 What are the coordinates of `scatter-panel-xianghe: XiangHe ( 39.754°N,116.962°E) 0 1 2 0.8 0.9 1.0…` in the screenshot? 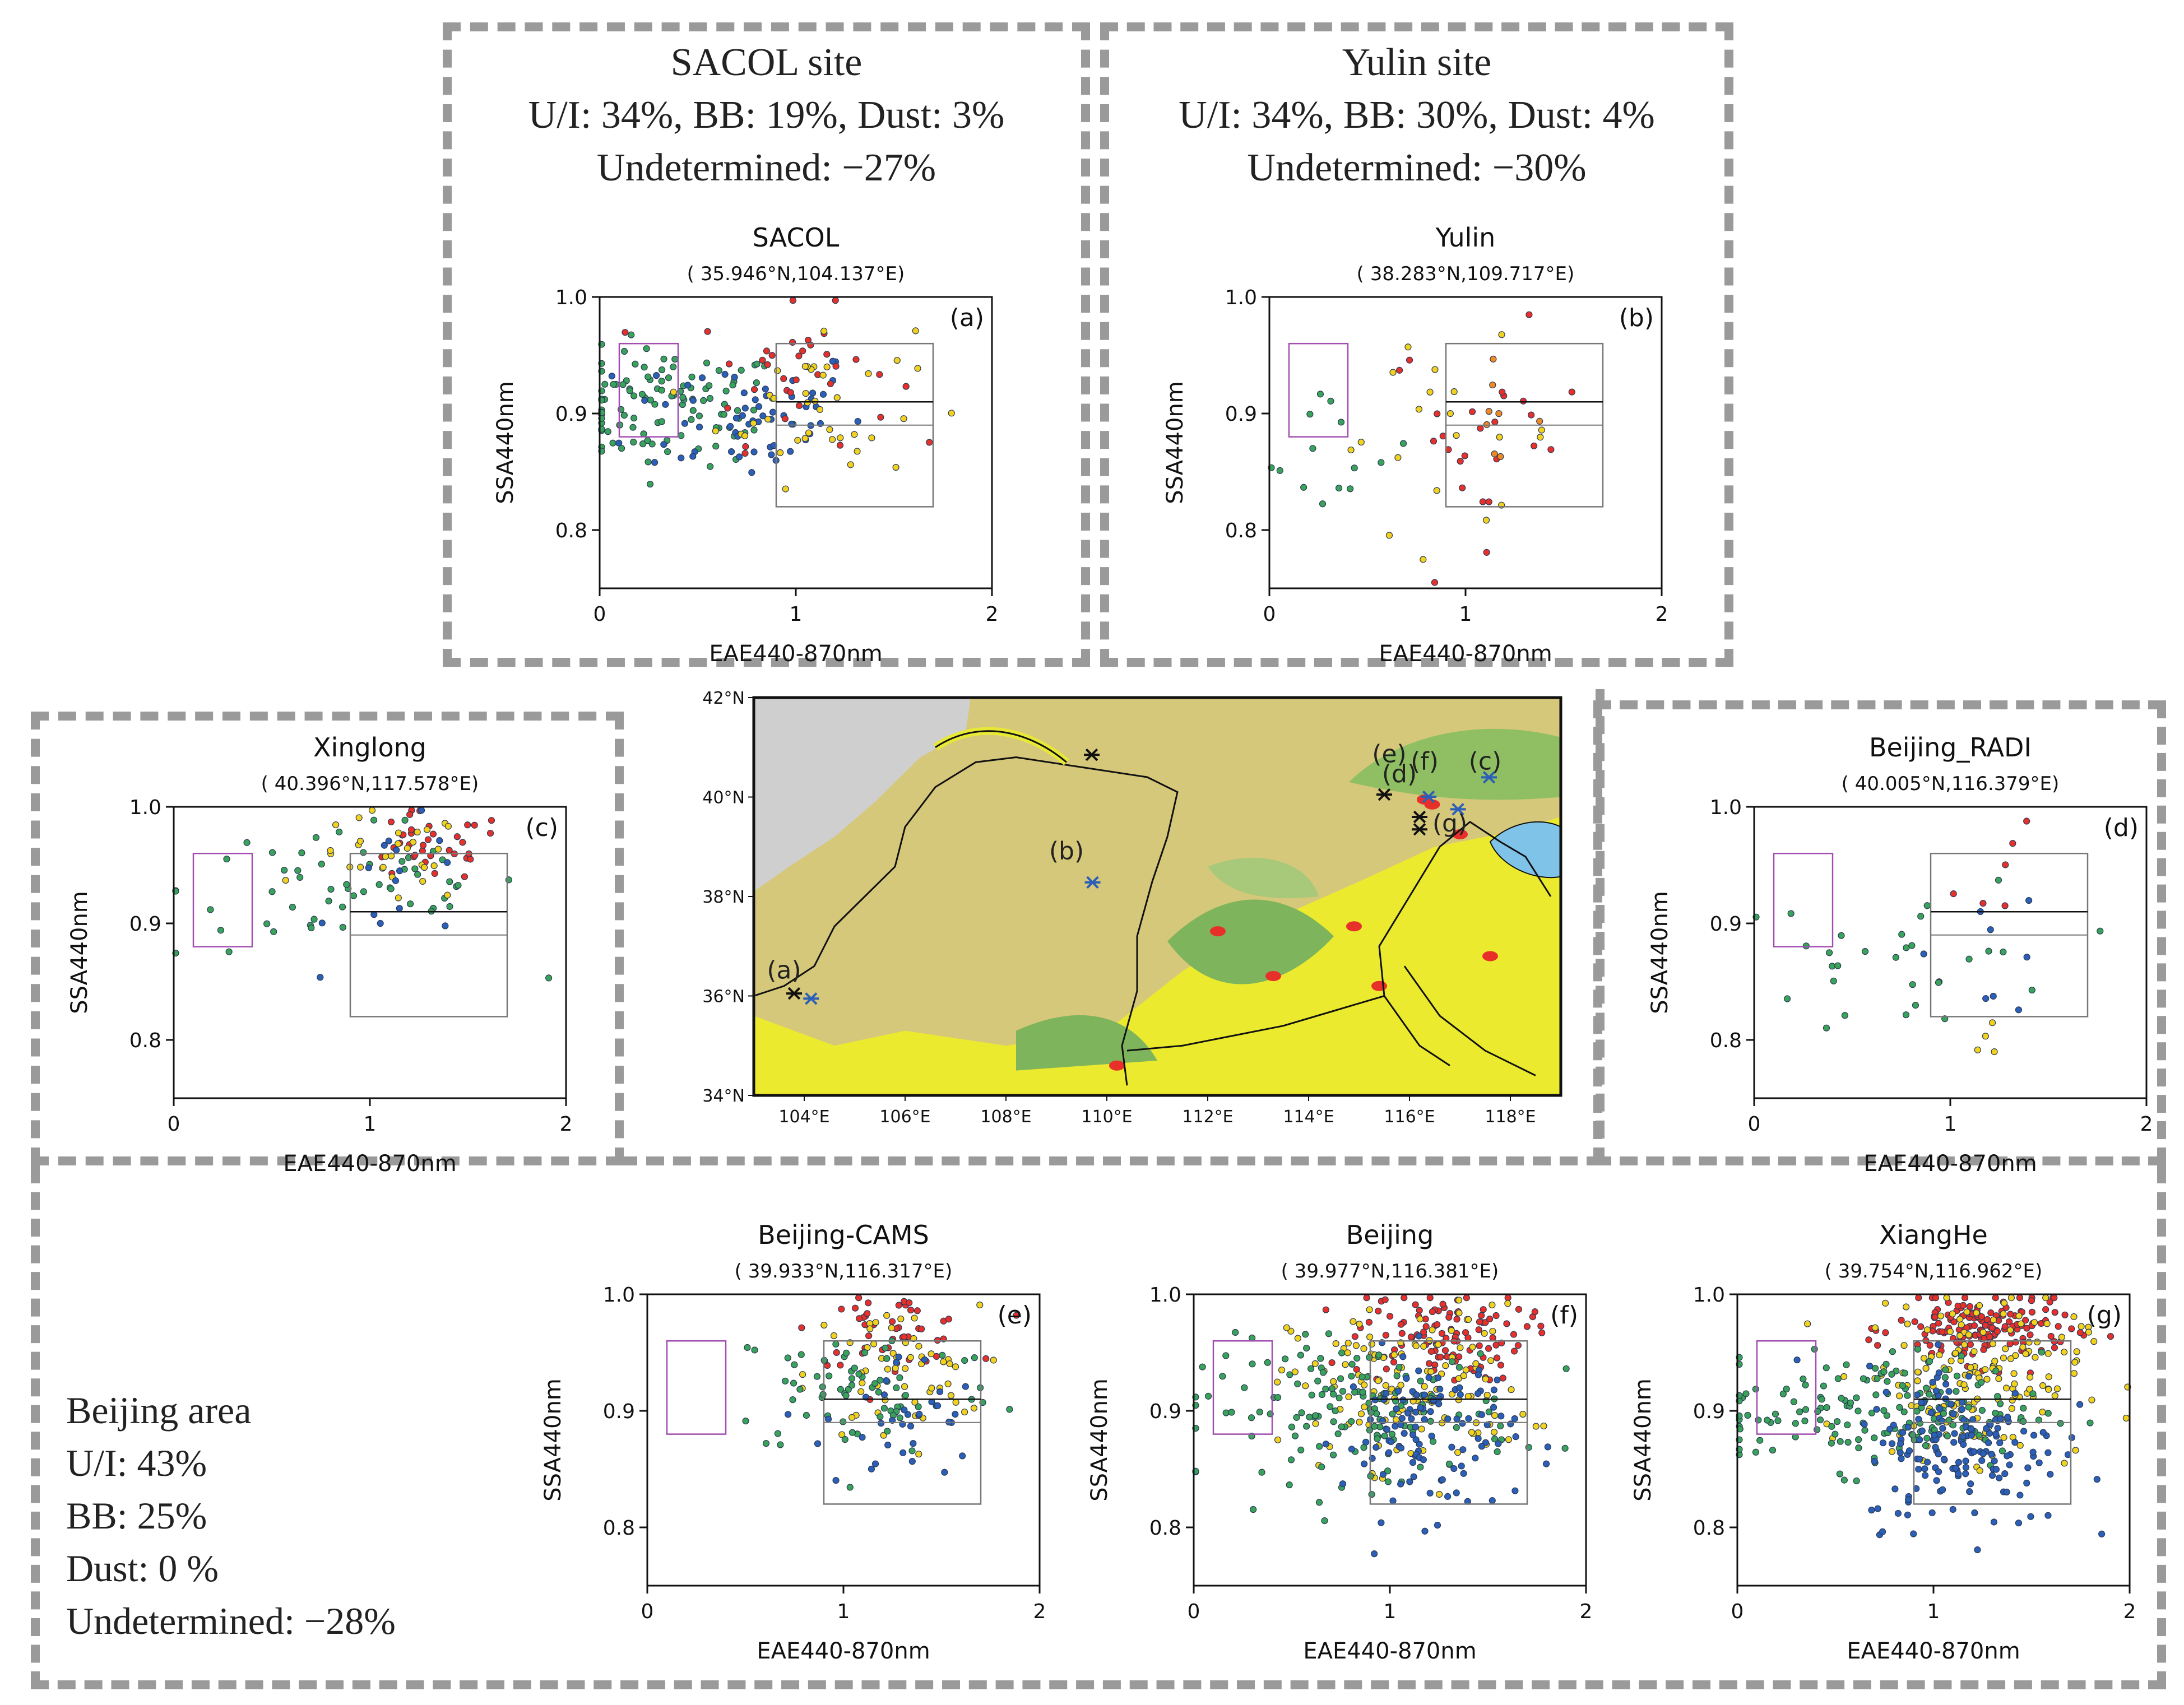 It's located at (1883, 1442).